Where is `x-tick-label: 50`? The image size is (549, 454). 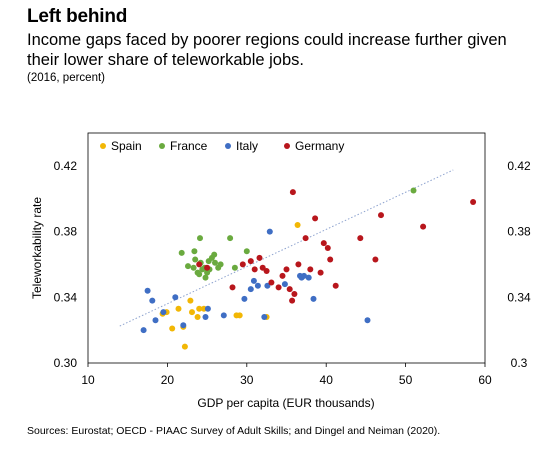
x-tick-label: 50 is located at coordinates (406, 380).